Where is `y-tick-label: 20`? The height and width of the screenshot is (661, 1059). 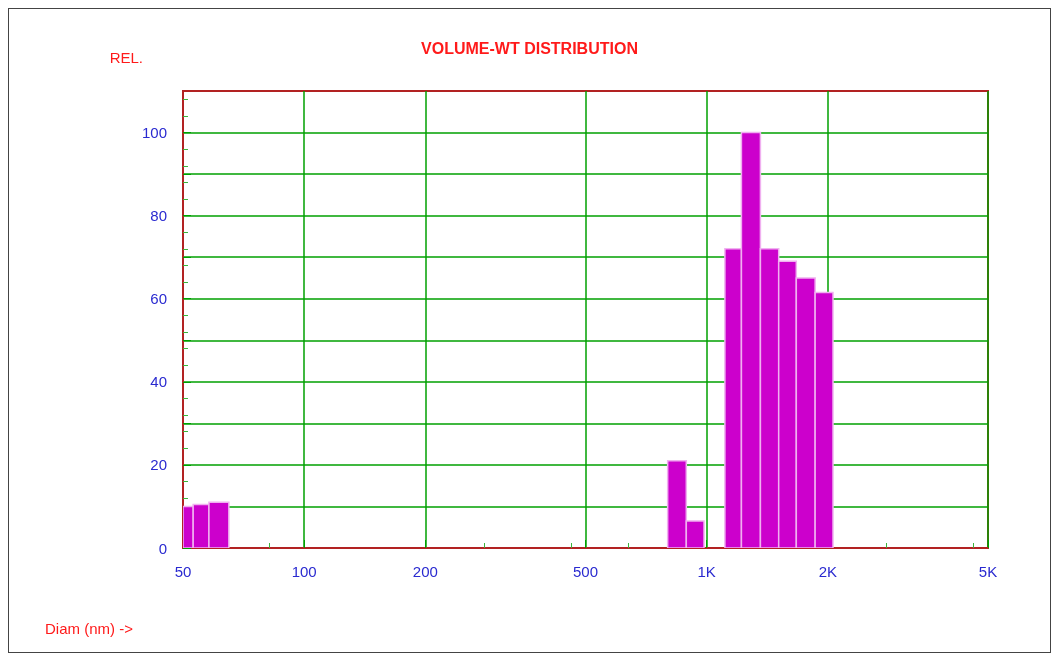
y-tick-label: 20 is located at coordinates (158, 465).